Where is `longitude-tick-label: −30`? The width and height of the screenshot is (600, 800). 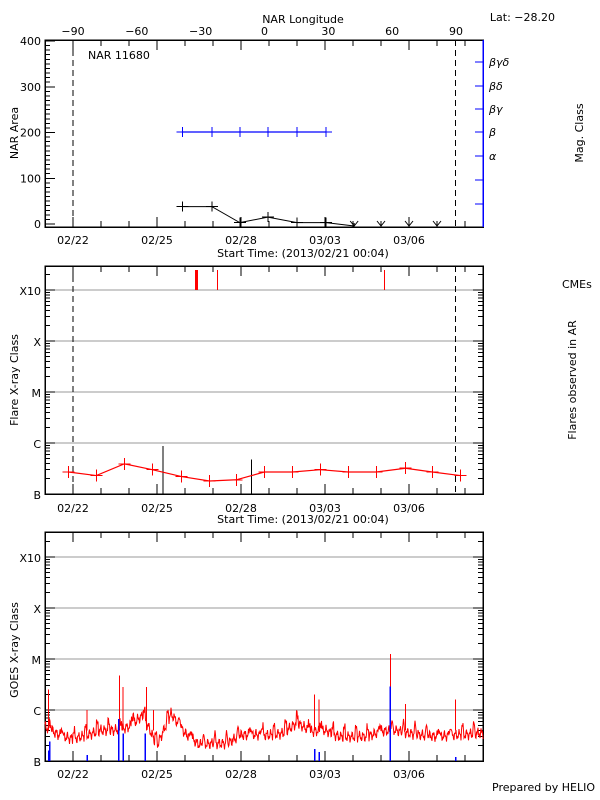
longitude-tick-label: −30 is located at coordinates (200, 31).